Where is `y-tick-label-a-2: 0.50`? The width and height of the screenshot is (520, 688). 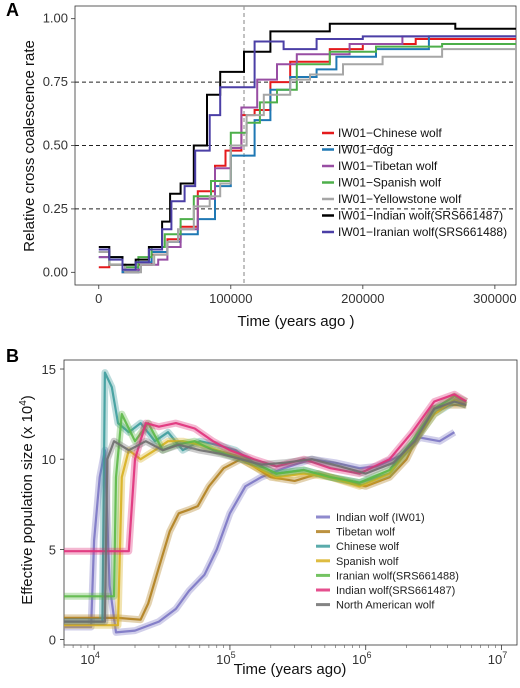 y-tick-label-a-2: 0.50 is located at coordinates (55, 145).